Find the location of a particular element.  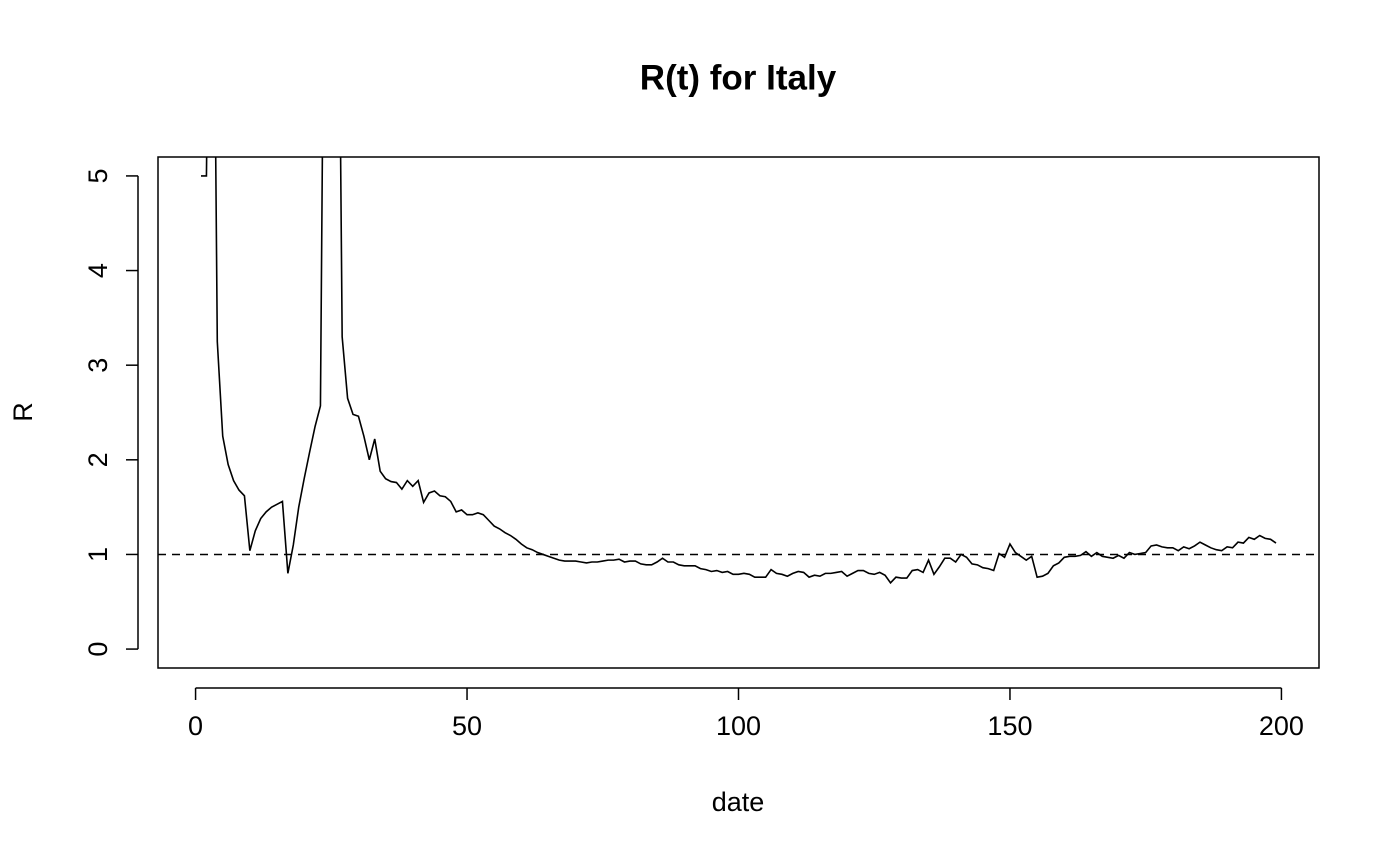

x-tick-label: 150 is located at coordinates (1009, 726).